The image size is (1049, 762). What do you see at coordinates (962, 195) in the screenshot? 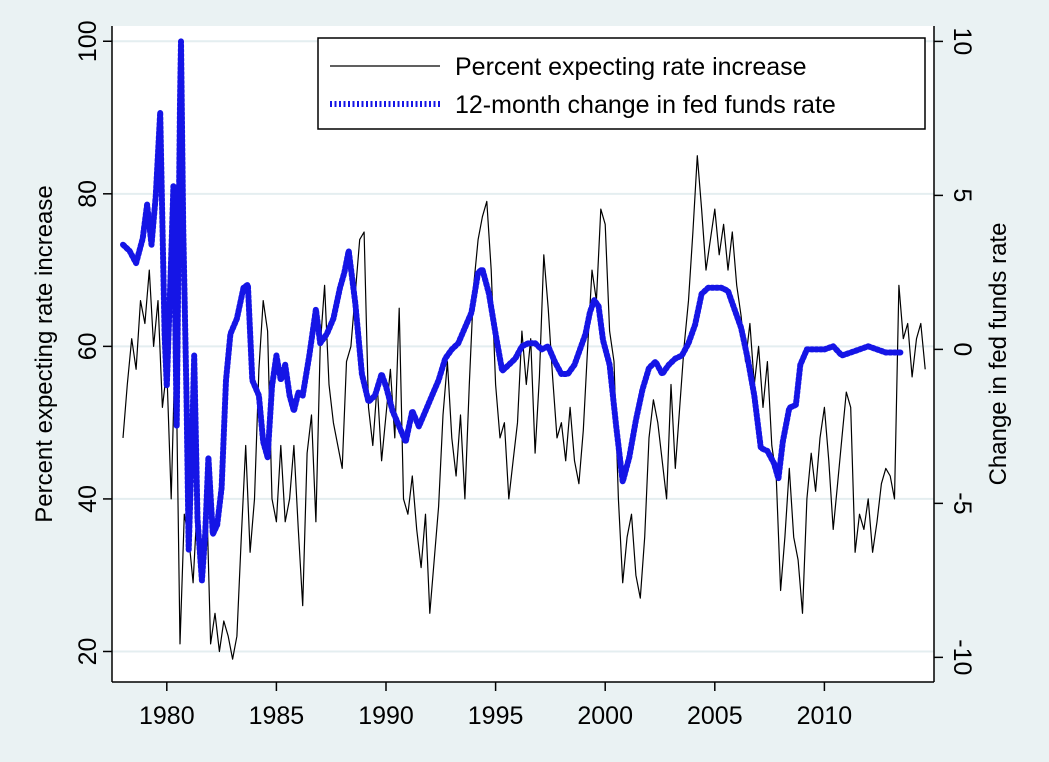
I see `y-right-tick-label-3: 5` at bounding box center [962, 195].